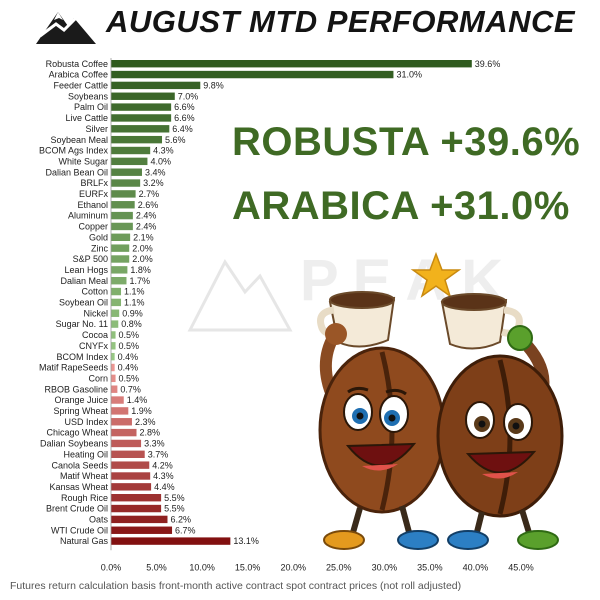  What do you see at coordinates (185, 530) in the screenshot?
I see `value-label: 6.7%` at bounding box center [185, 530].